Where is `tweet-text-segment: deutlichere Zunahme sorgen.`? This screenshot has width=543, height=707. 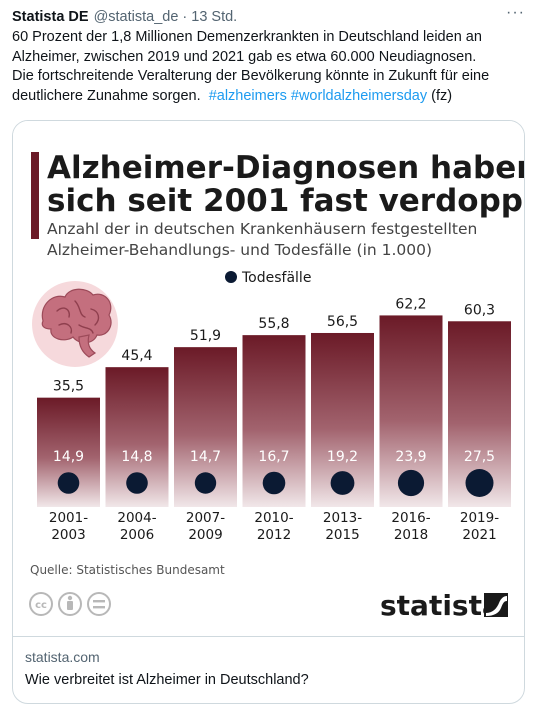
tweet-text-segment: deutlichere Zunahme sorgen. is located at coordinates (108, 95).